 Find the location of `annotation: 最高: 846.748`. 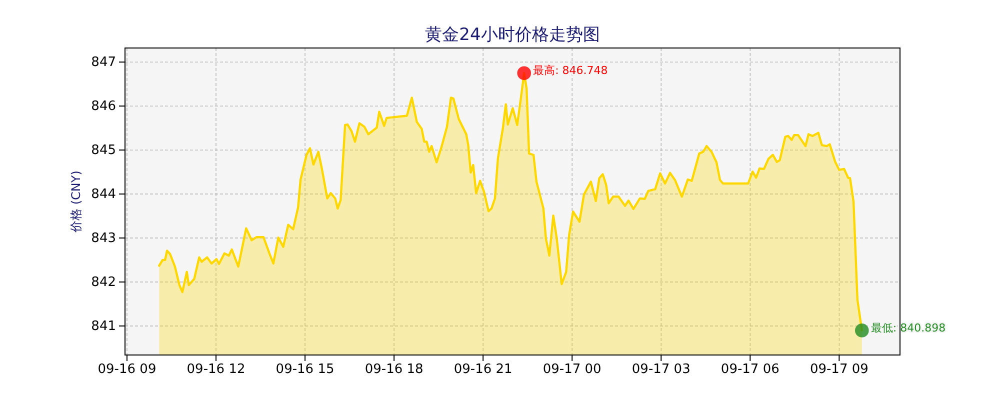

annotation: 最高: 846.748 is located at coordinates (570, 71).